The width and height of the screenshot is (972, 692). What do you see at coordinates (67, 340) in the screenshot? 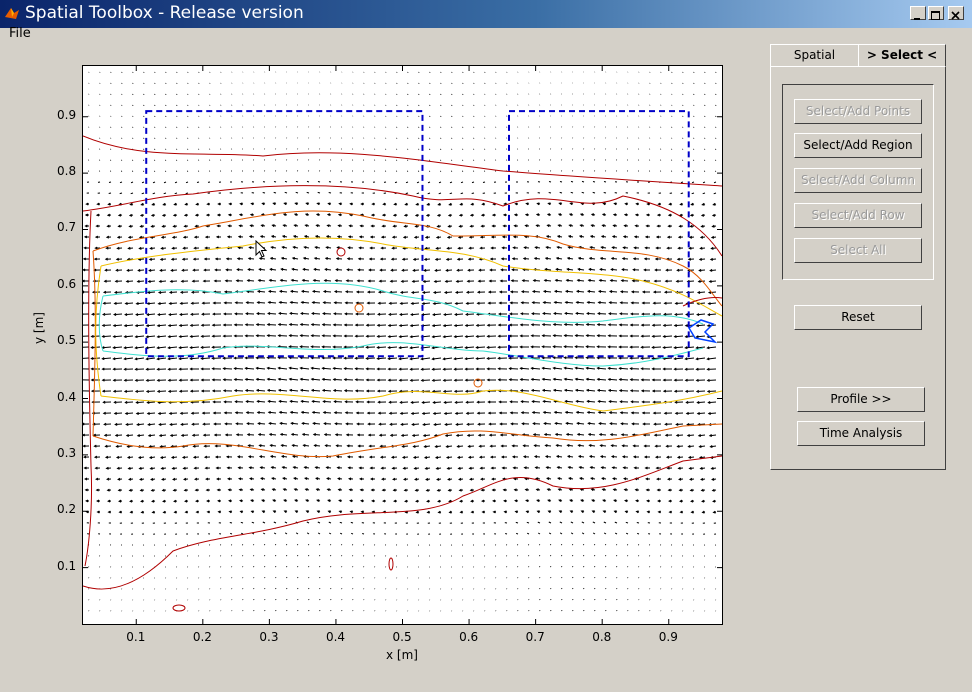
I see `y-tick-label: 0.5` at bounding box center [67, 340].